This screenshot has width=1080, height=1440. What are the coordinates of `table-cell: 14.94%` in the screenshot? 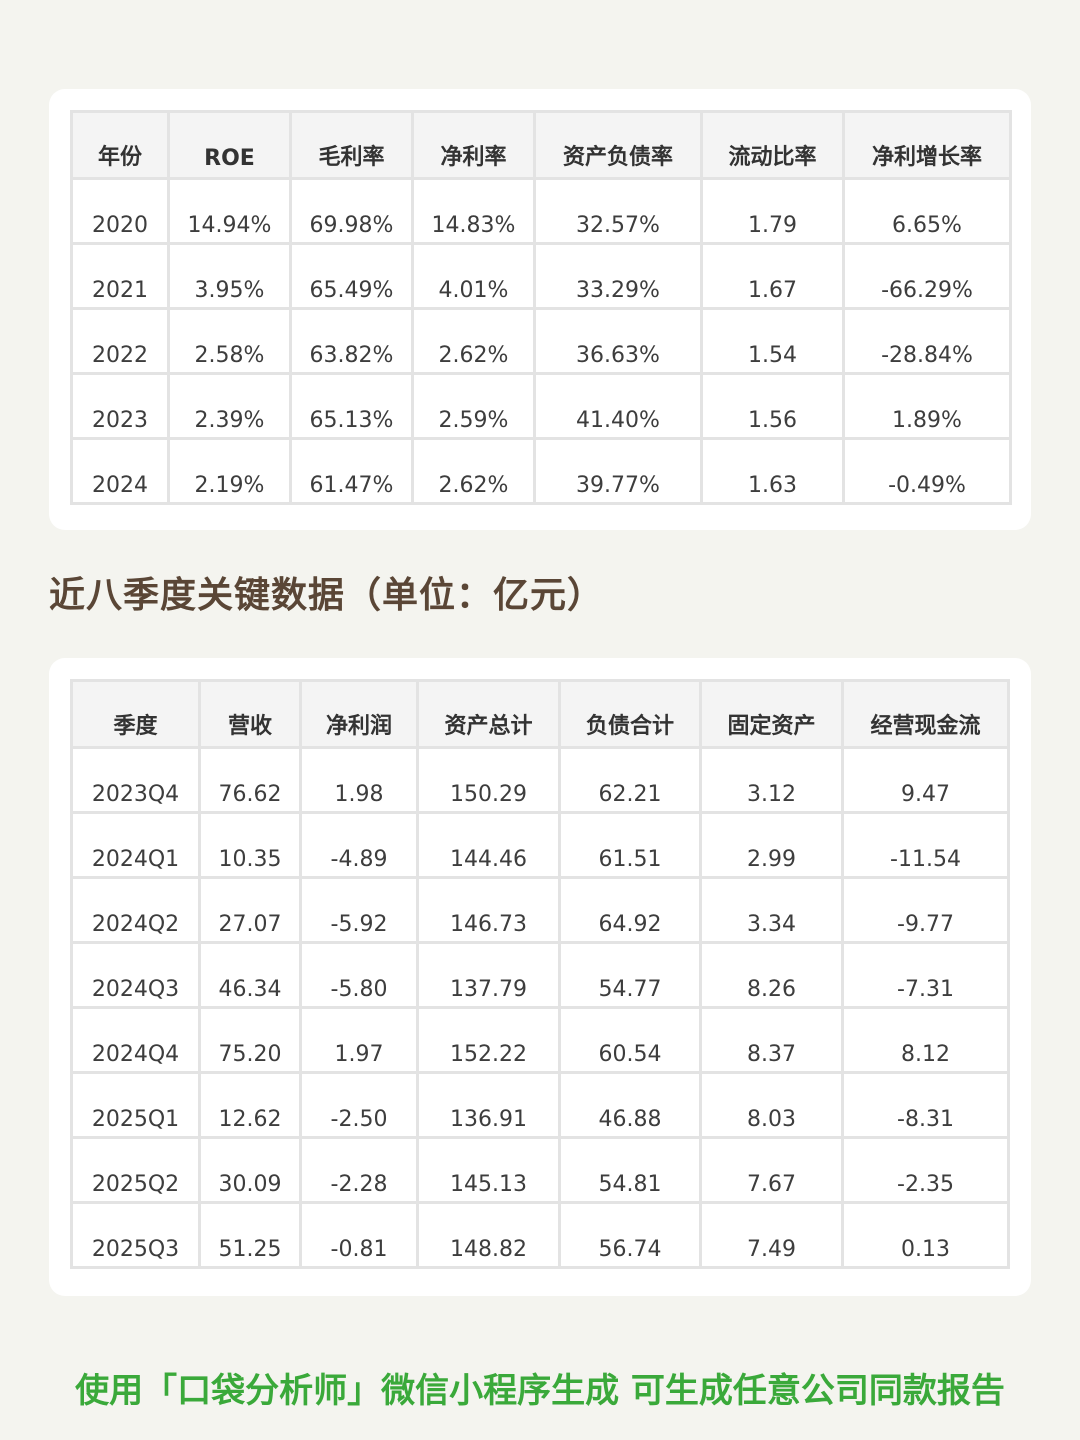 It's located at (229, 211).